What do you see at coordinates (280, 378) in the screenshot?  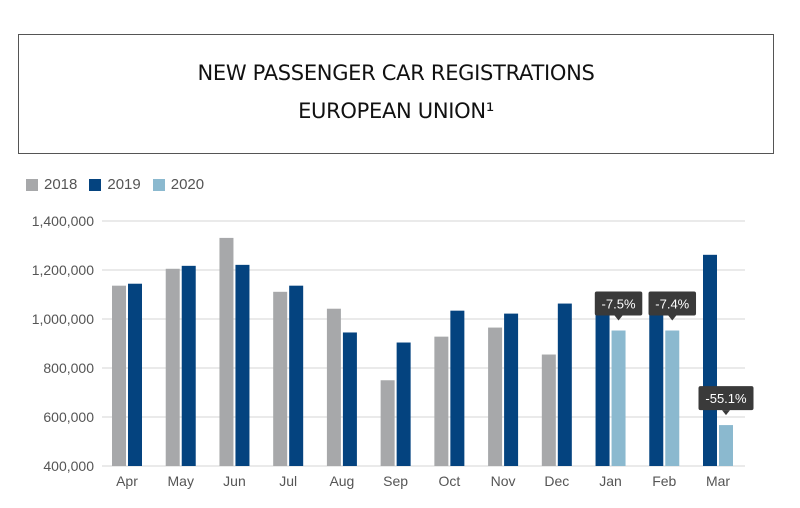 I see `bar-jul-2018` at bounding box center [280, 378].